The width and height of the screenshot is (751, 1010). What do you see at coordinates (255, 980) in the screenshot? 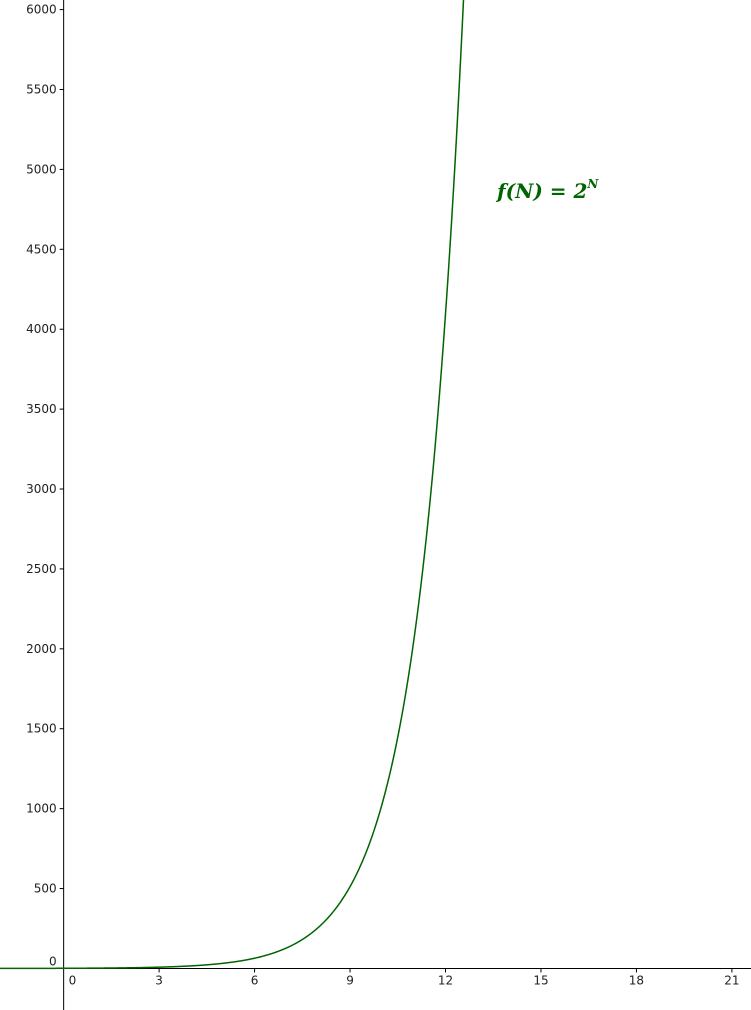
I see `x-tick-label: 6` at bounding box center [255, 980].